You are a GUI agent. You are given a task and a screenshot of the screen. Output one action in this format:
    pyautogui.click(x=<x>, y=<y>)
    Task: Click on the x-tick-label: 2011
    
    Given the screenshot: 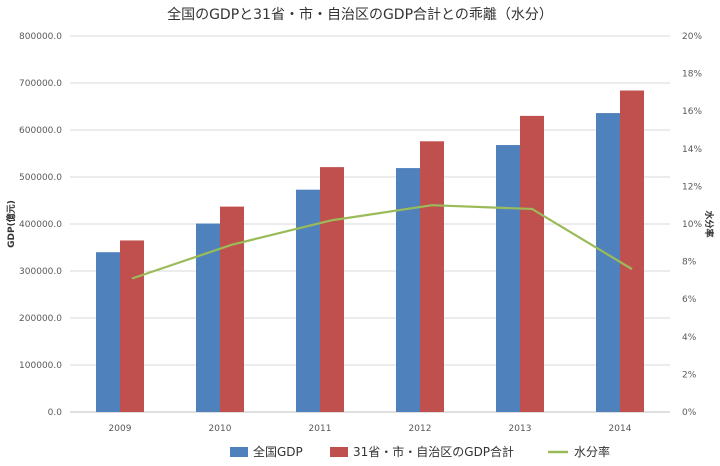 What is the action you would take?
    pyautogui.click(x=320, y=429)
    